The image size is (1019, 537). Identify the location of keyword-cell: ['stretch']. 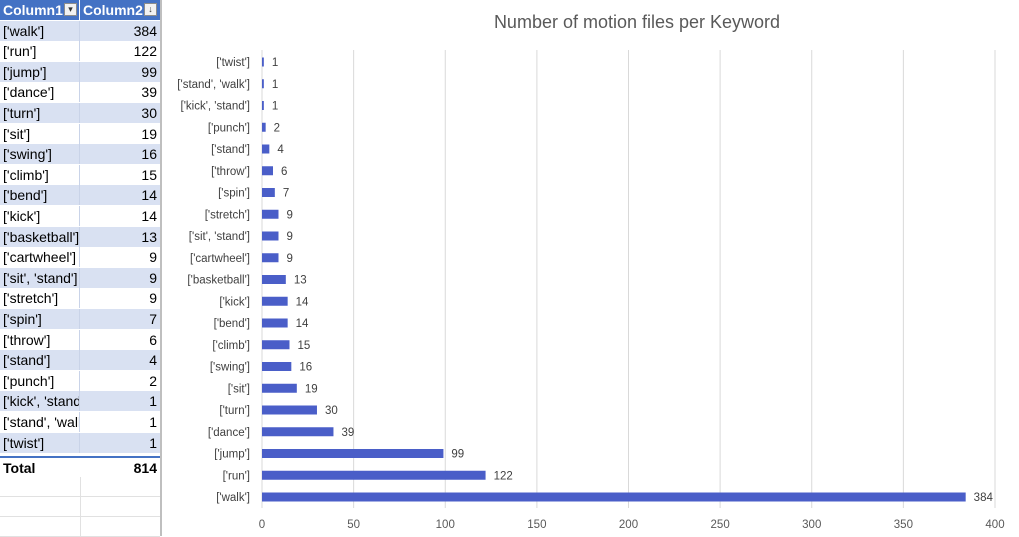
(40, 298).